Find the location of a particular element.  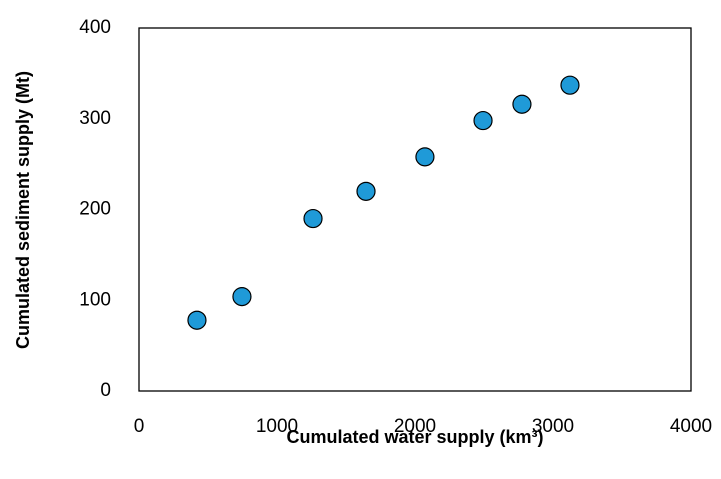

x-tick-label: 1000 is located at coordinates (277, 426).